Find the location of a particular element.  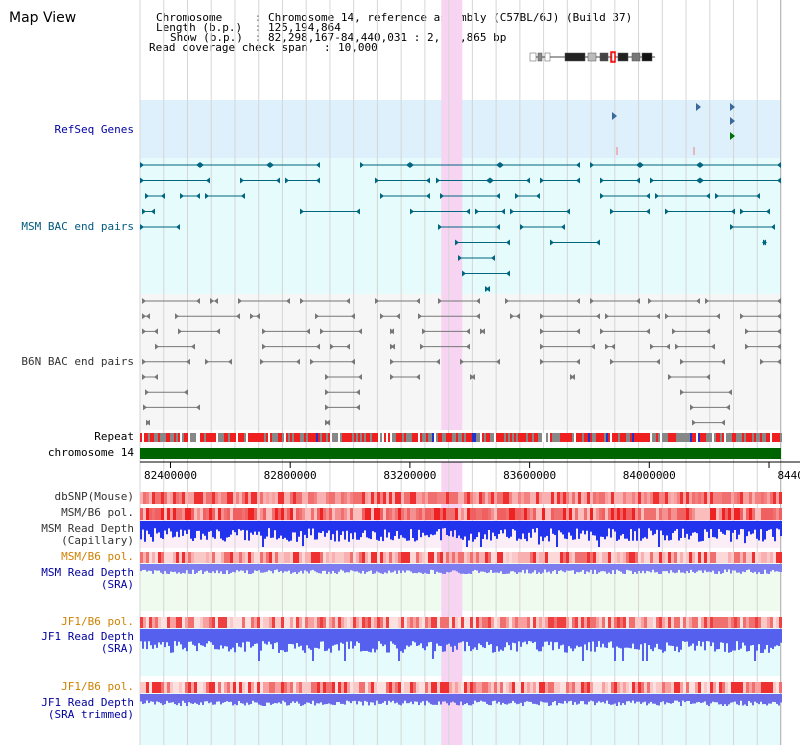

jf1-depth-sra-label: JF1 Read Depth is located at coordinates (87, 636).